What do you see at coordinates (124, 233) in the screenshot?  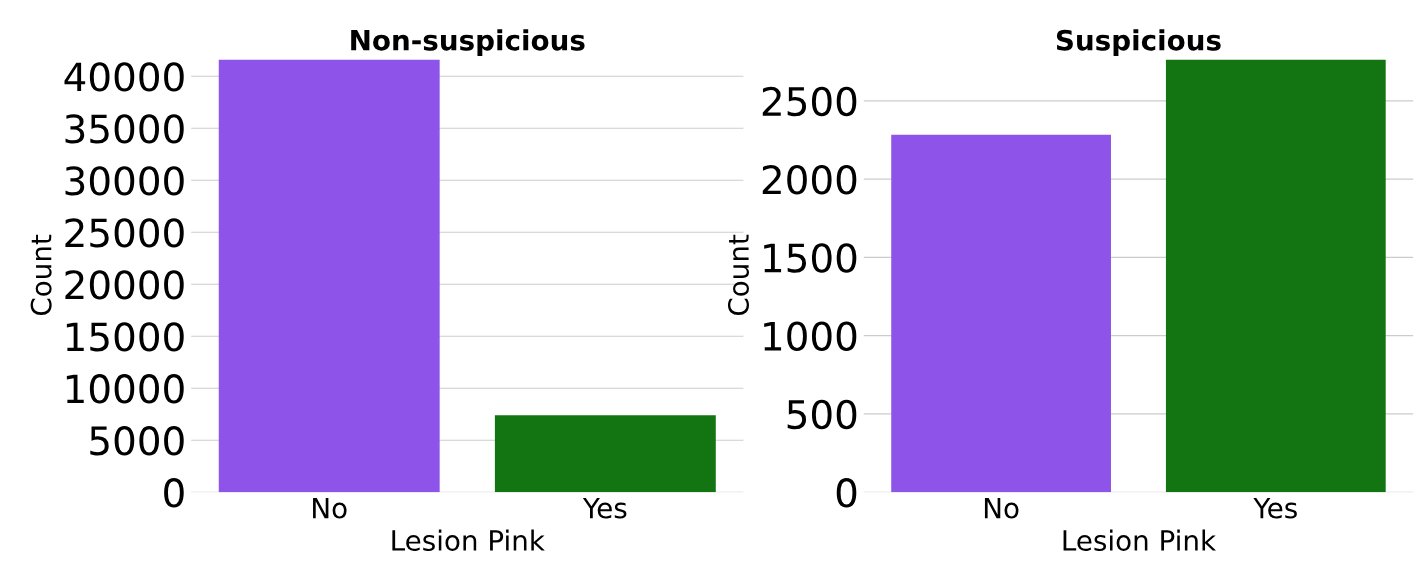 I see `y-tick-label: 25000` at bounding box center [124, 233].